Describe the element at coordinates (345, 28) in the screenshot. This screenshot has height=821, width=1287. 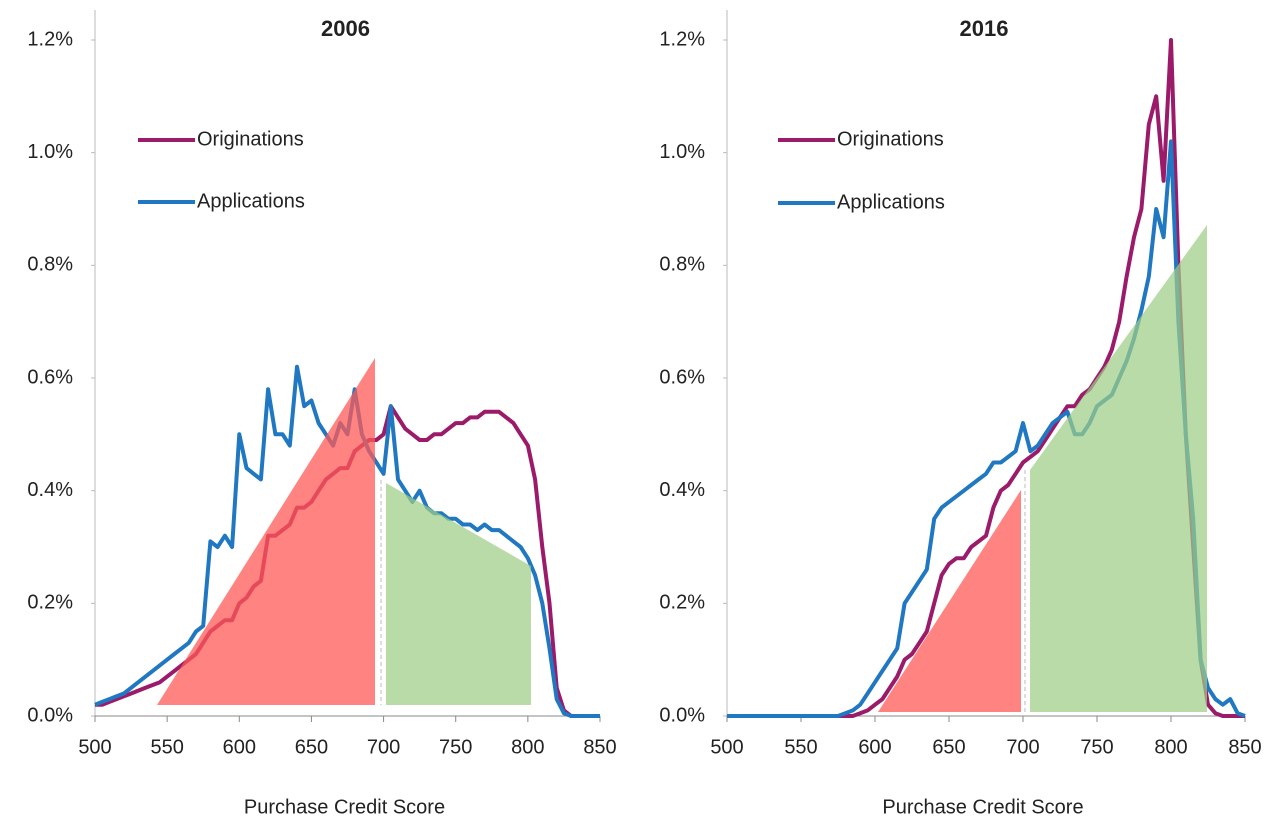
I see `chart-title: 2006` at that location.